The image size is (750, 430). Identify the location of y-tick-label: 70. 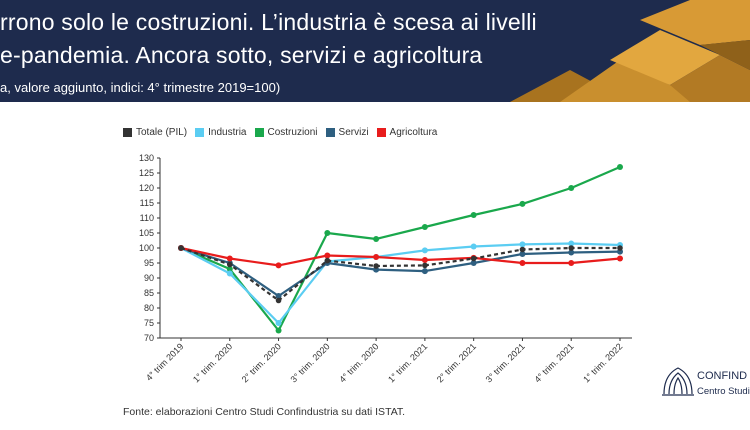
(149, 338).